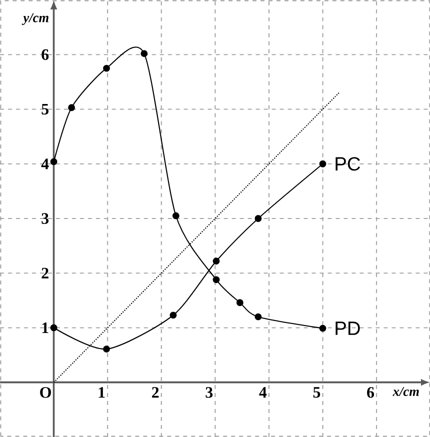 This screenshot has width=430, height=437. Describe the element at coordinates (45, 218) in the screenshot. I see `y-tick-label: 3` at that location.